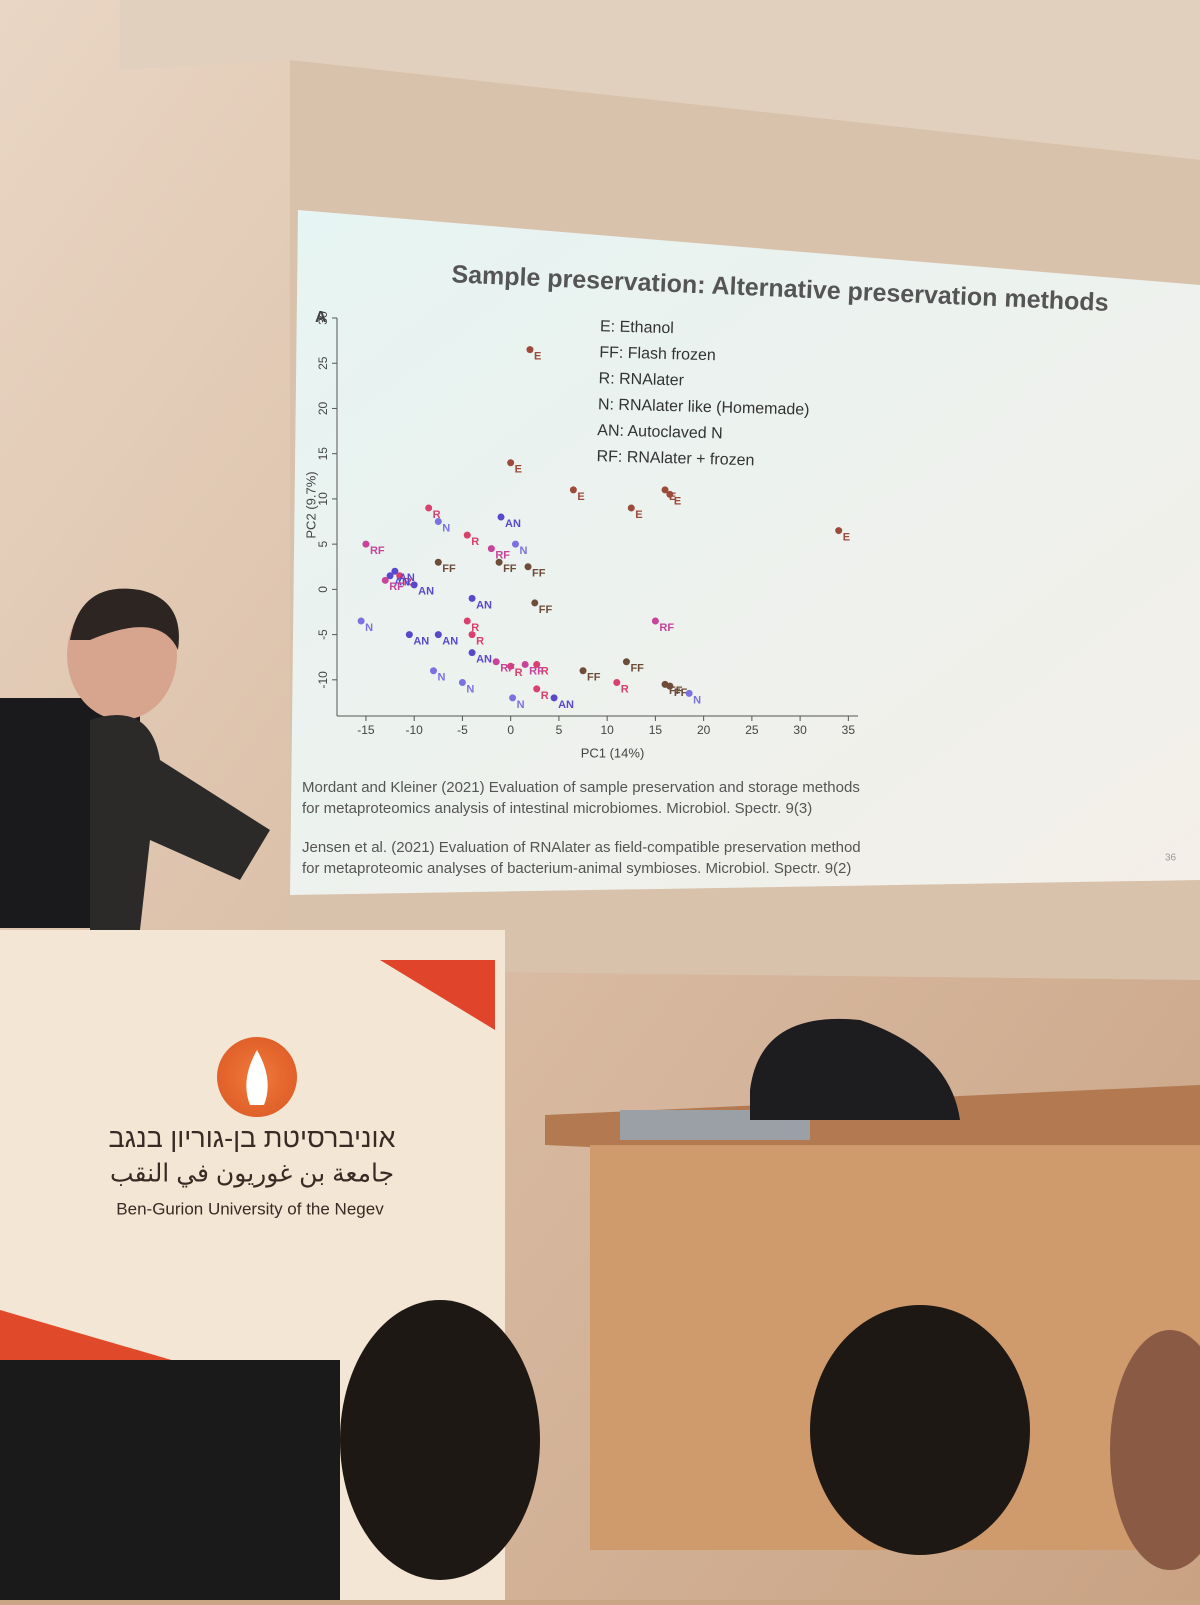 Image resolution: width=1200 pixels, height=1605 pixels. What do you see at coordinates (437, 995) in the screenshot?
I see `podium-stripe` at bounding box center [437, 995].